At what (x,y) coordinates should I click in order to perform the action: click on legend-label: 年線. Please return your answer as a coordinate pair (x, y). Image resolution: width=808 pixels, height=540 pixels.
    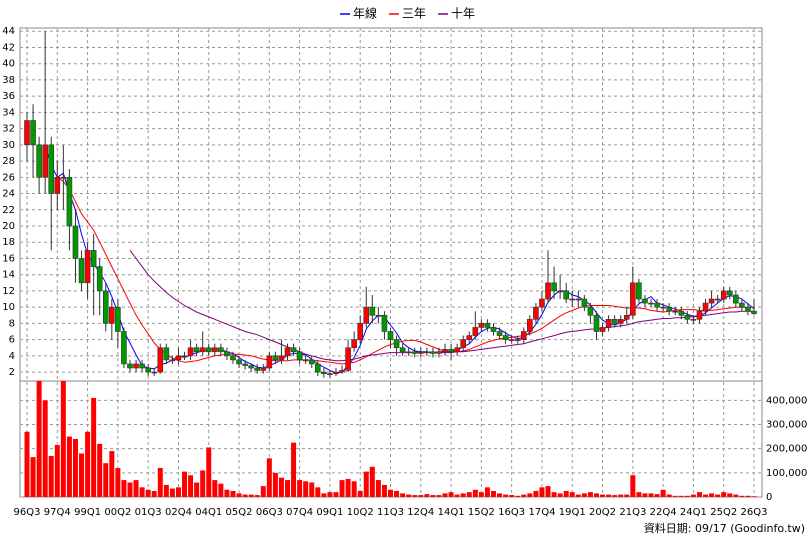
    Looking at the image, I should click on (365, 13).